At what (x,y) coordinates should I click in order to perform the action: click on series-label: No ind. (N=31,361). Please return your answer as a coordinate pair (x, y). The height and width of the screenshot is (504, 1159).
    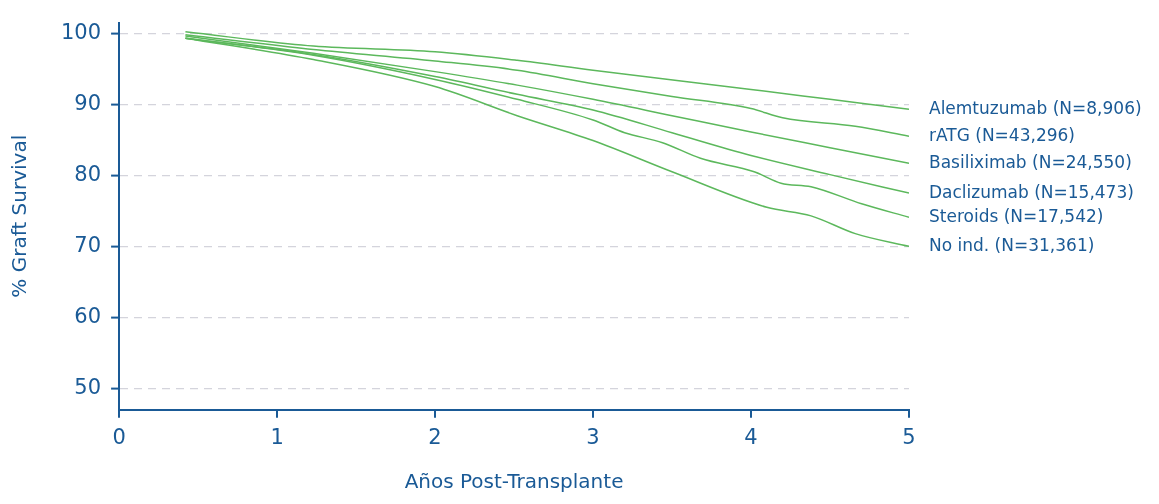
    Looking at the image, I should click on (1012, 244).